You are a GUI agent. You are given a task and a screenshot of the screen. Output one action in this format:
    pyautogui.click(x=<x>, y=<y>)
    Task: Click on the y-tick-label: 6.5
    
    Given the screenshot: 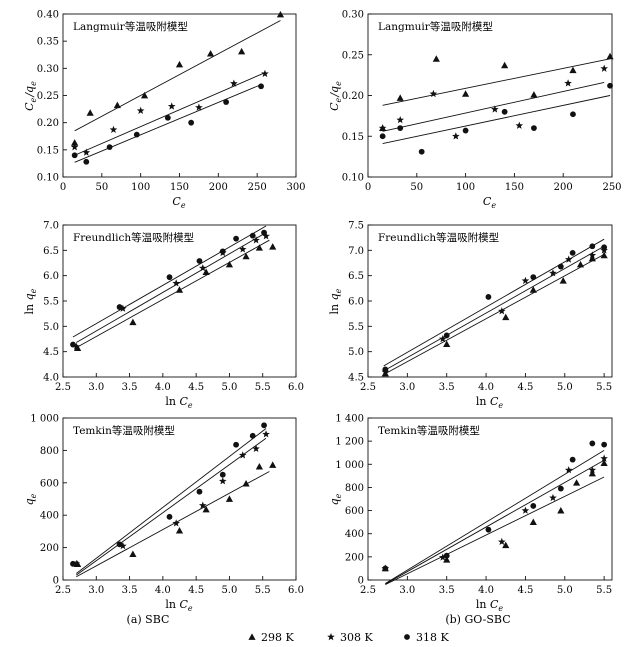 What is the action you would take?
    pyautogui.click(x=51, y=251)
    